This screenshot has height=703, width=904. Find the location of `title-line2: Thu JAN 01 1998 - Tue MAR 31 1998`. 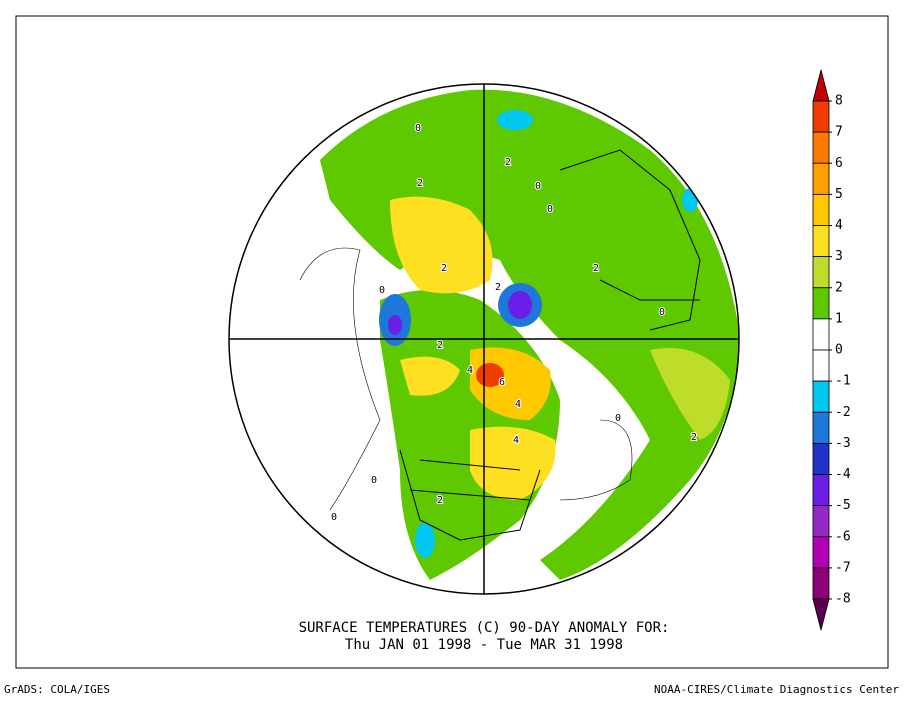

title-line2: Thu JAN 01 1998 - Tue MAR 31 1998 is located at coordinates (484, 645).